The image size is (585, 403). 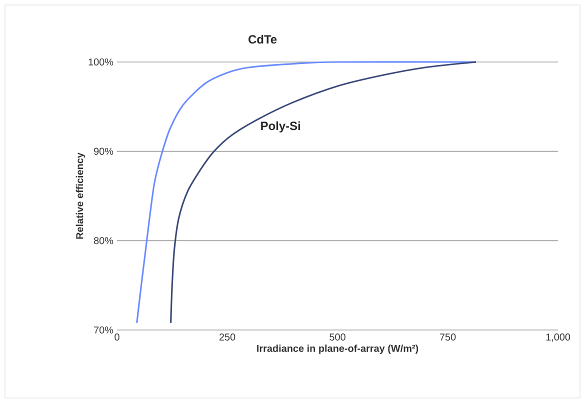 What do you see at coordinates (558, 338) in the screenshot?
I see `x-tick-label: 1,000` at bounding box center [558, 338].